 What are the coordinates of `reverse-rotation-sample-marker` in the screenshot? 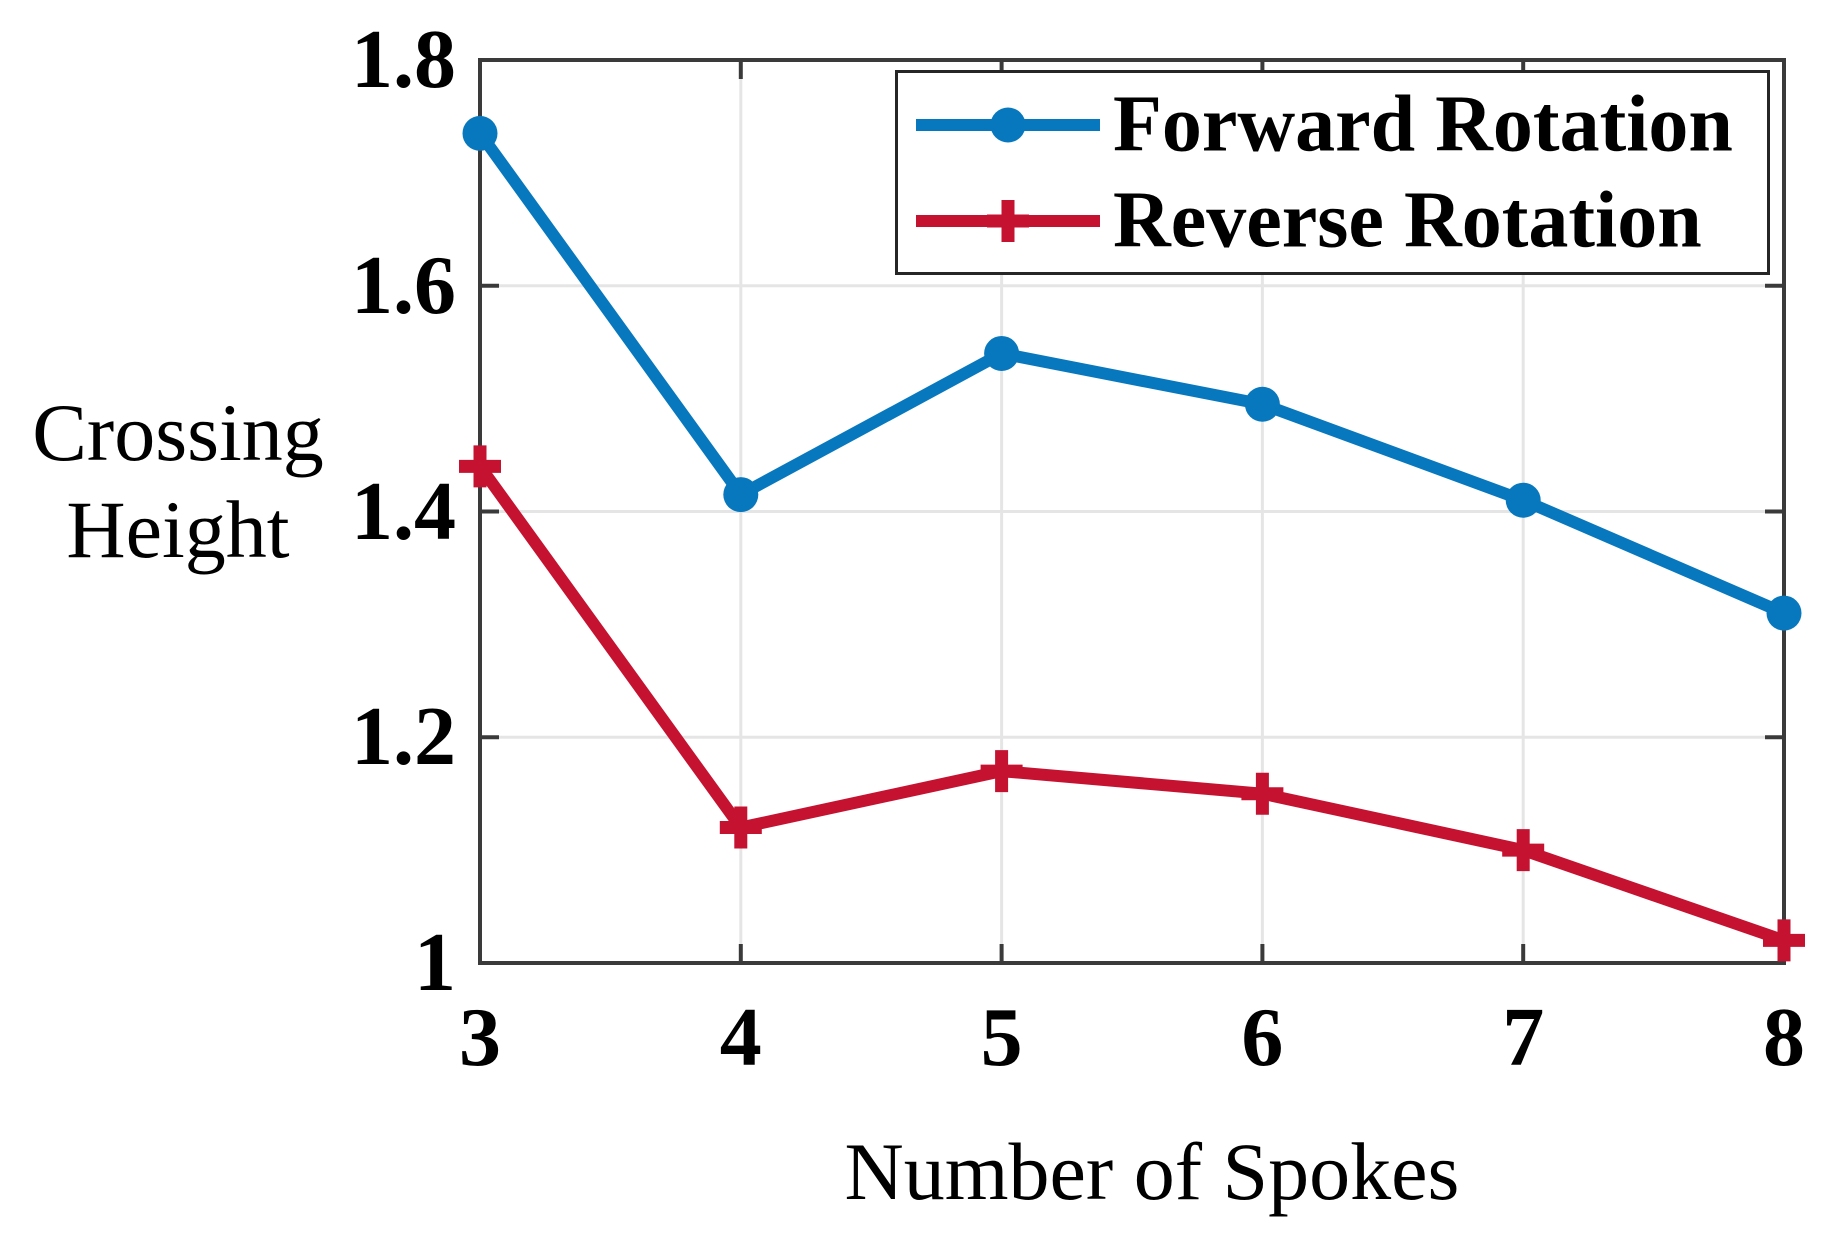 It's located at (1008, 221).